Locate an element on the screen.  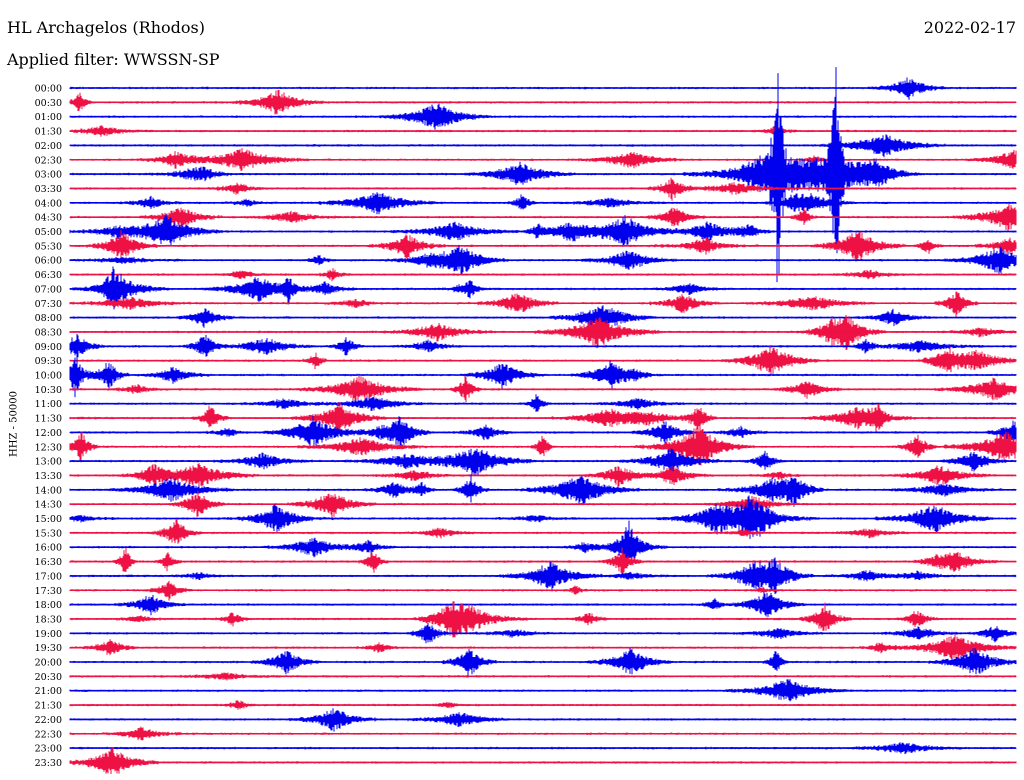
row-time-label: 13:00 is located at coordinates (48, 462).